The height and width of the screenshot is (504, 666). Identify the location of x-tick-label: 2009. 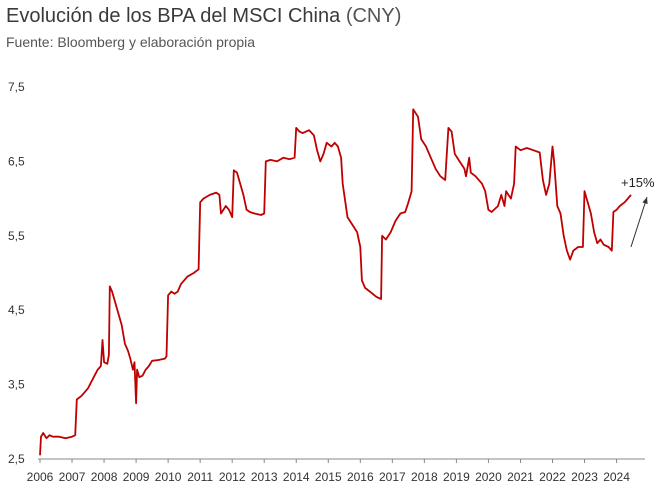
(136, 477).